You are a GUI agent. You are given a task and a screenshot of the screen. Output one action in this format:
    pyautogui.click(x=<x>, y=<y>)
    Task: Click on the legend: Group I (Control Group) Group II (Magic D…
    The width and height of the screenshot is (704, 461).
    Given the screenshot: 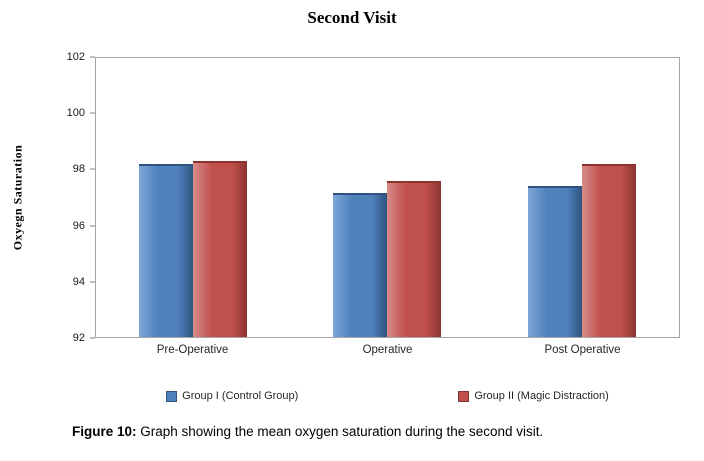 What is the action you would take?
    pyautogui.click(x=387, y=396)
    